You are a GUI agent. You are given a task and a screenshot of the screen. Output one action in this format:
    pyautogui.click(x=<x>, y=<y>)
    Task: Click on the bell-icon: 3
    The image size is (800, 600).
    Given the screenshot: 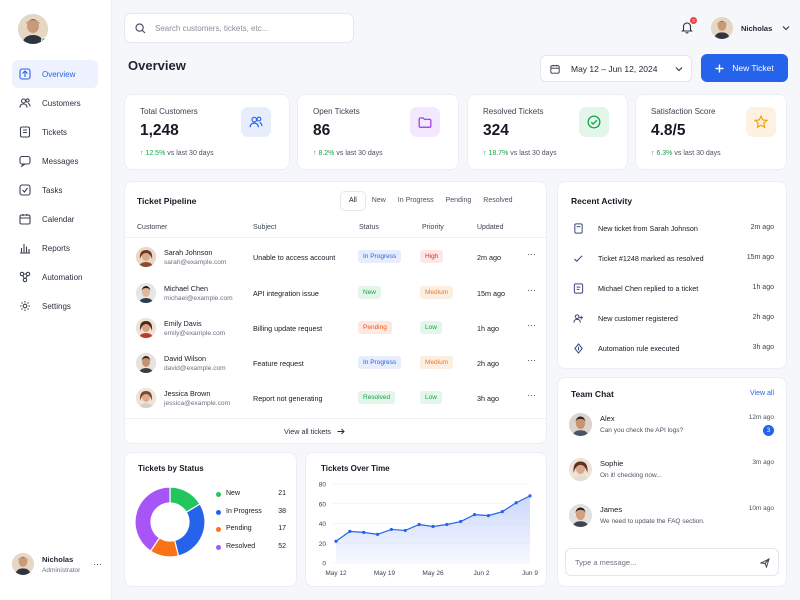 What is the action you would take?
    pyautogui.click(x=688, y=25)
    